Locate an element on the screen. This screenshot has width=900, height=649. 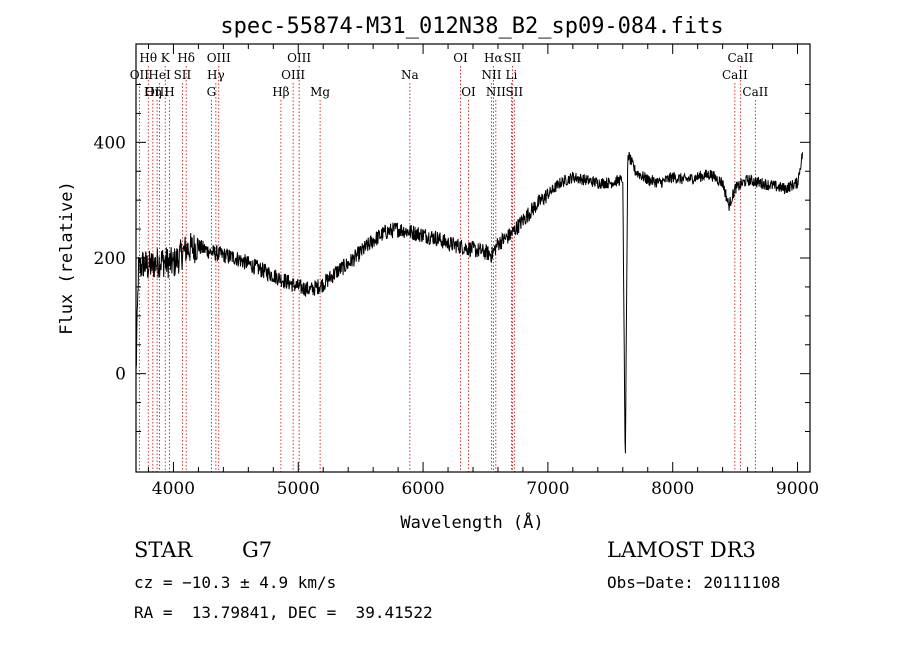
survey-name: LAMOST DR3 is located at coordinates (681, 550).